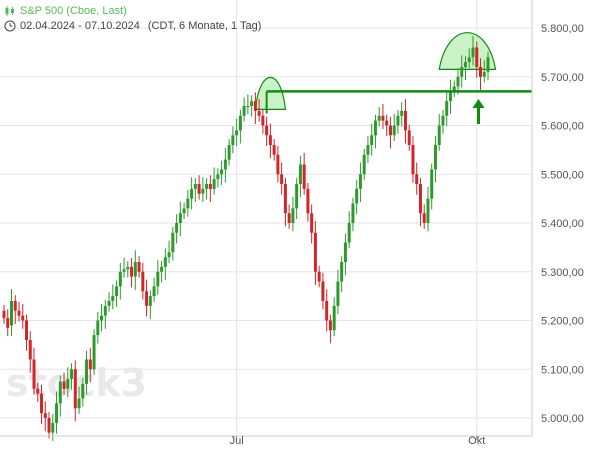 This screenshot has width=595, height=450. Describe the element at coordinates (562, 370) in the screenshot. I see `y-tick-label: 5.100,00` at that location.